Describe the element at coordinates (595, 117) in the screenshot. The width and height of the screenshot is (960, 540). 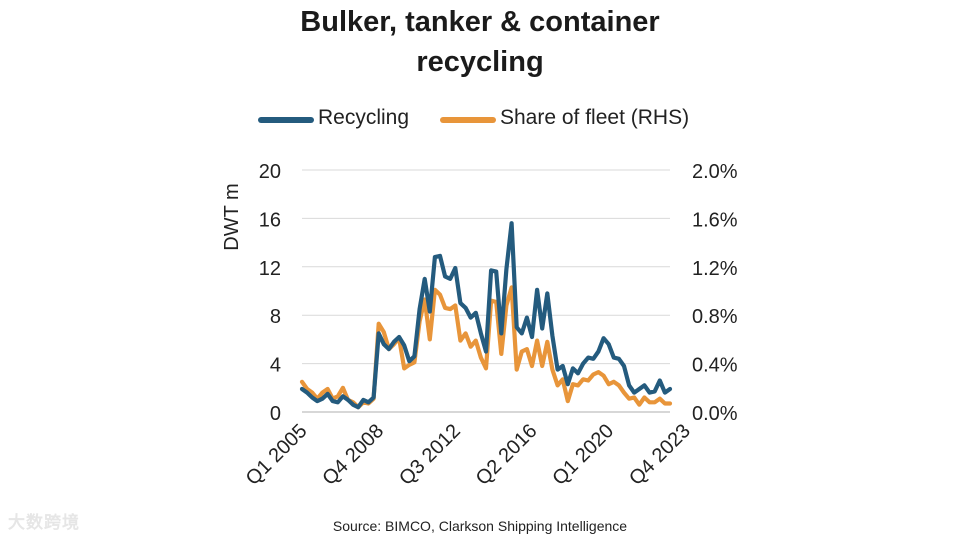
I see `legend-label-share-of-fleet: Share of fleet (RHS)` at that location.